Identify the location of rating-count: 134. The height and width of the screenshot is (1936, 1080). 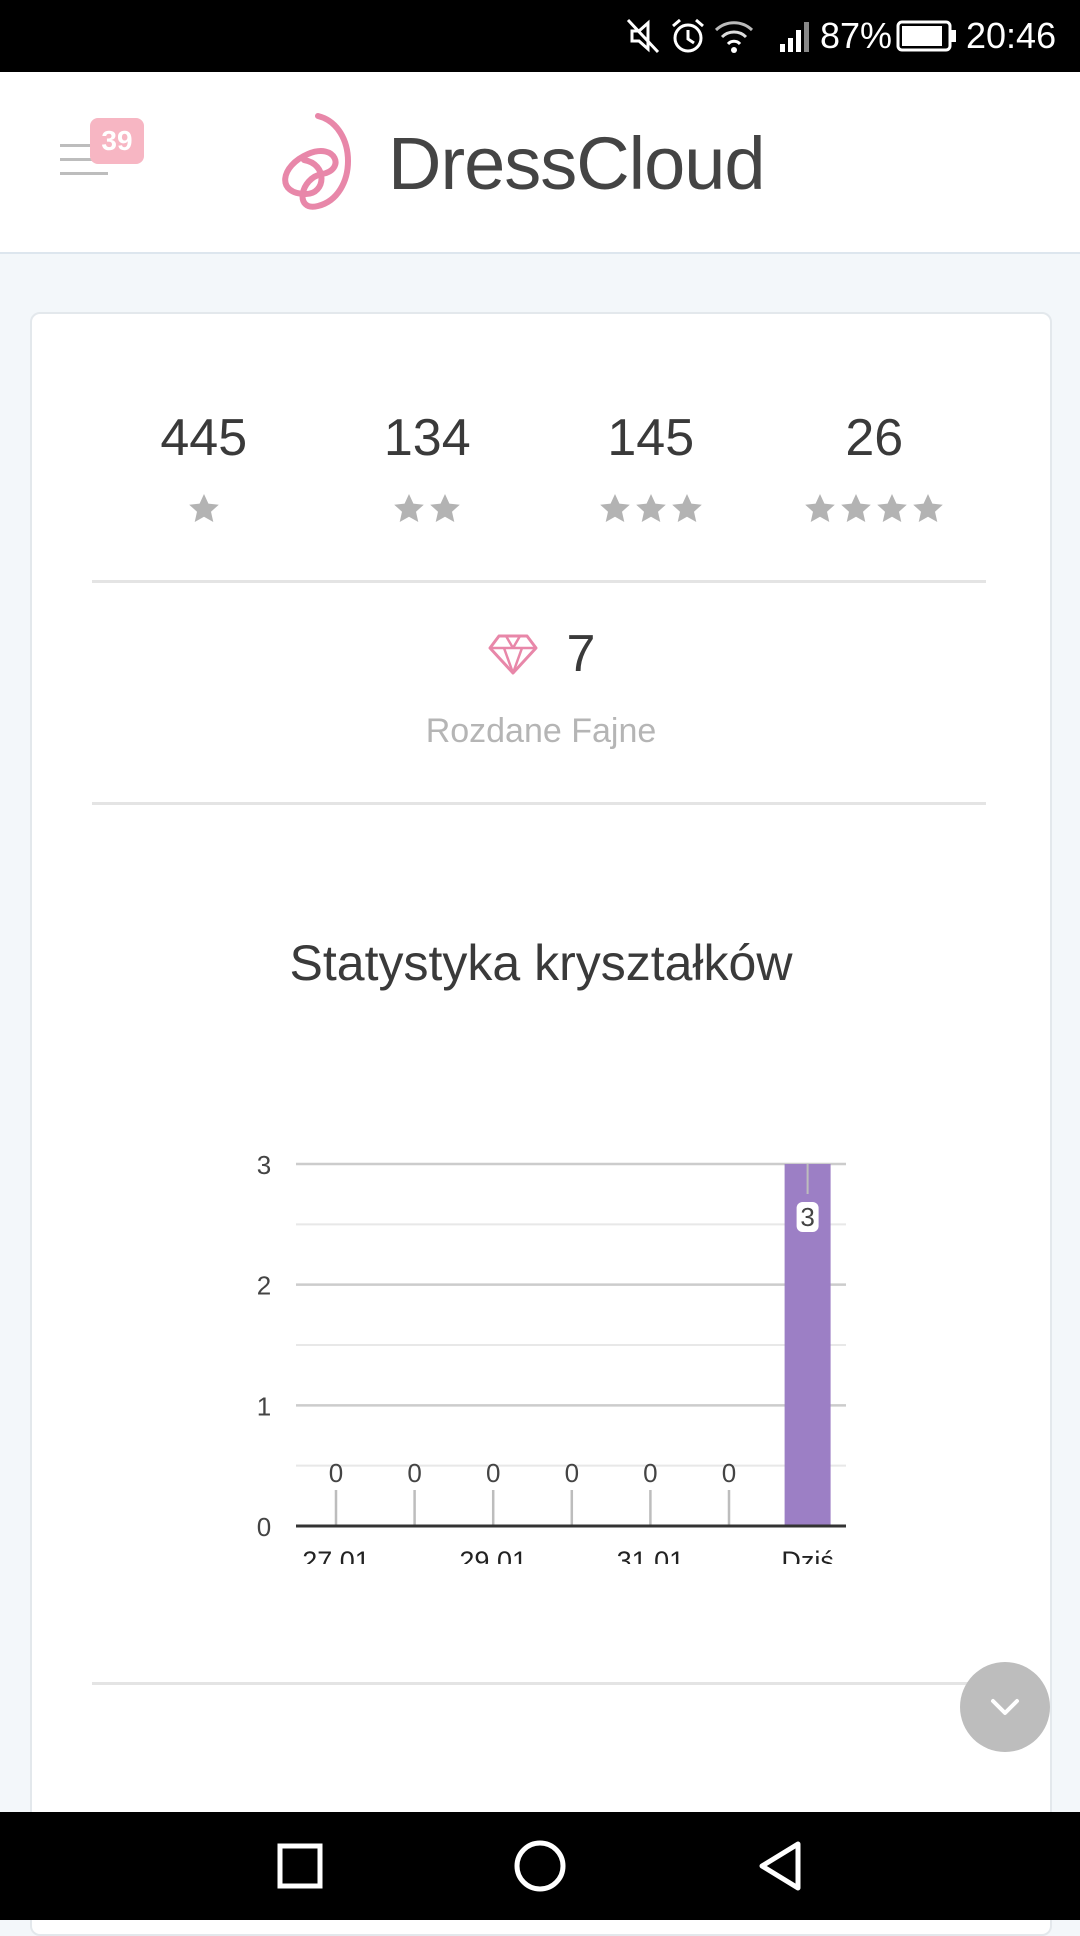
(427, 438).